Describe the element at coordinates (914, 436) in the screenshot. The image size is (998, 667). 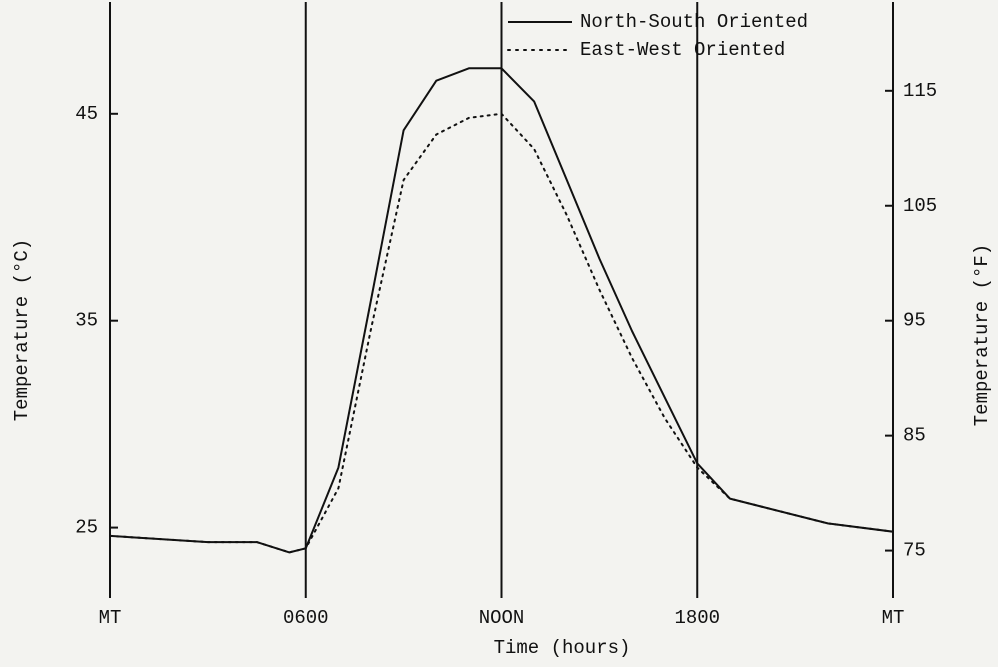
I see `y2-tick-label: 85` at that location.